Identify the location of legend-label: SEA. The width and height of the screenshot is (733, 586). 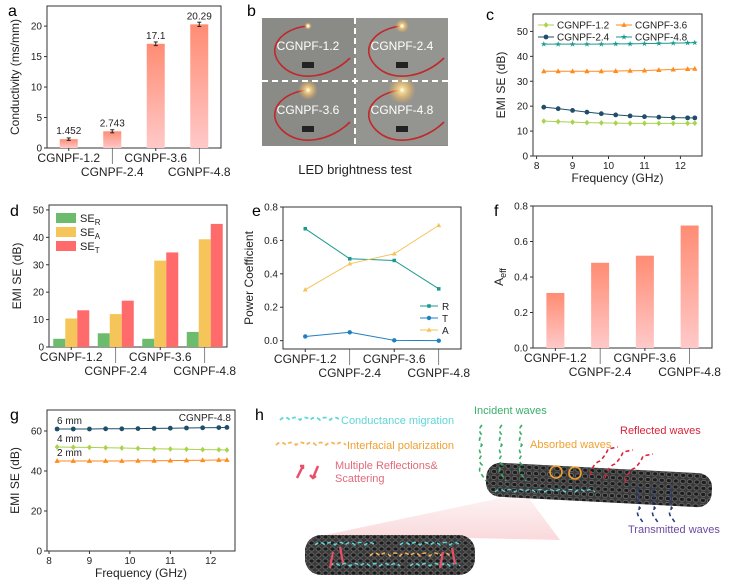
(90, 234).